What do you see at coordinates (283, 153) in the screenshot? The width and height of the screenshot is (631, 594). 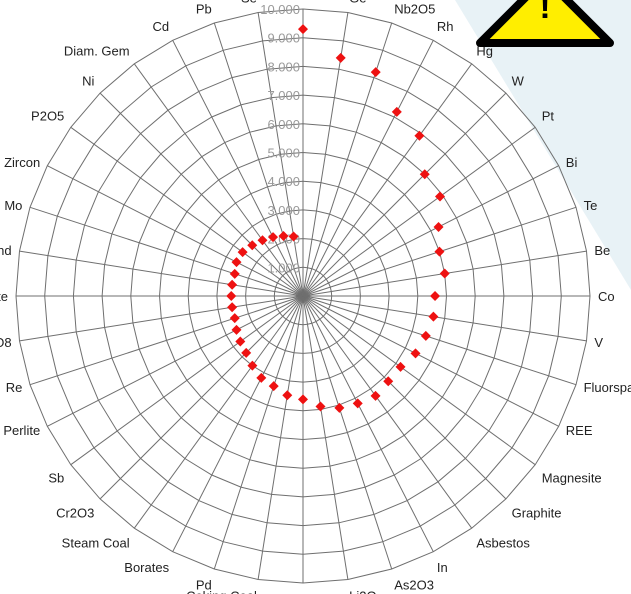 I see `tick-label: 5.000` at bounding box center [283, 153].